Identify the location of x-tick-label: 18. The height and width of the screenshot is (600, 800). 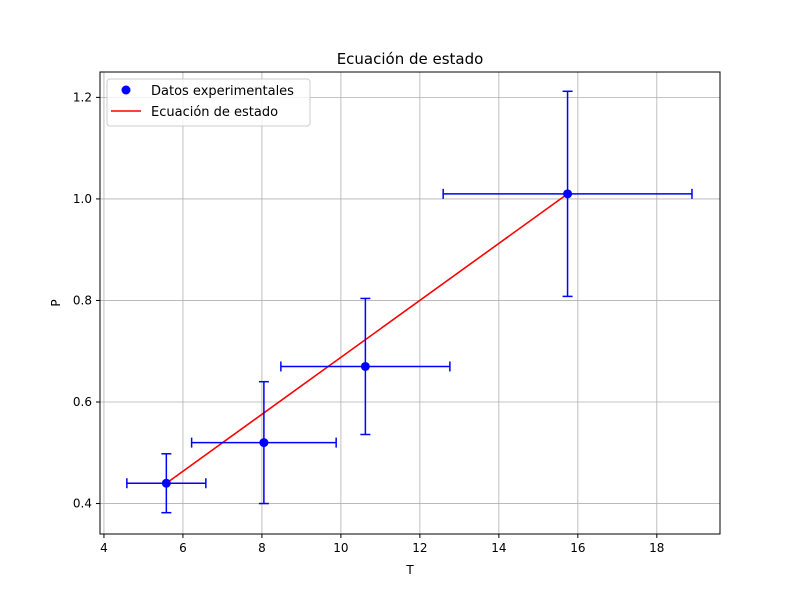
(656, 548).